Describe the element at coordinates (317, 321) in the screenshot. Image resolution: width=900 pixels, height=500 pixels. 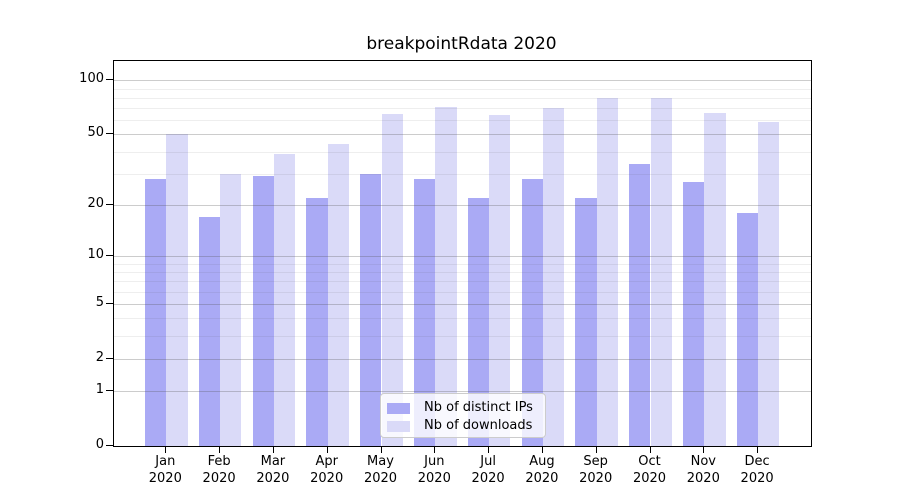
I see `bar-distinct-ips-apr` at that location.